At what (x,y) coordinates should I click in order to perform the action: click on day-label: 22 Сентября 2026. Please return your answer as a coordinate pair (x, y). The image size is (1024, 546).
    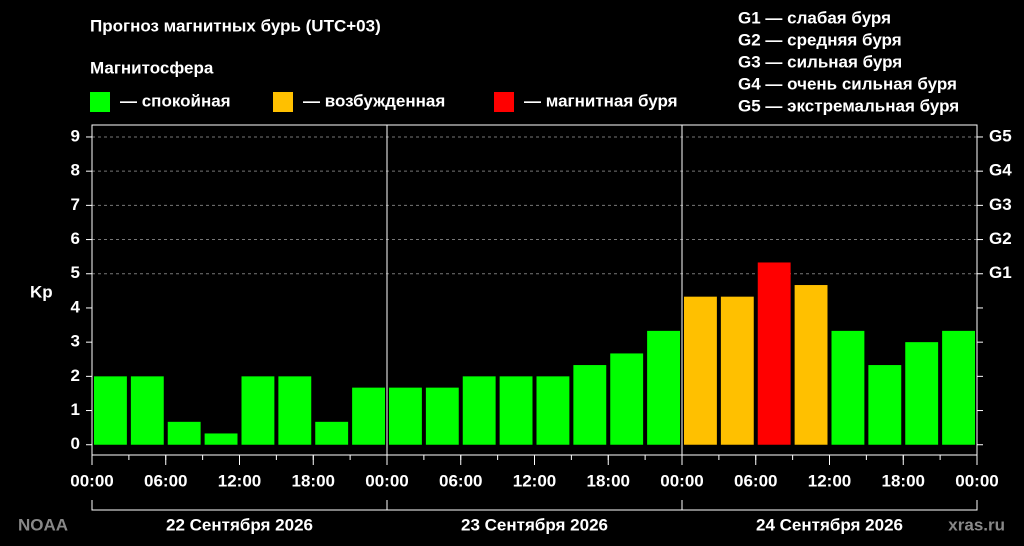
    Looking at the image, I should click on (239, 524).